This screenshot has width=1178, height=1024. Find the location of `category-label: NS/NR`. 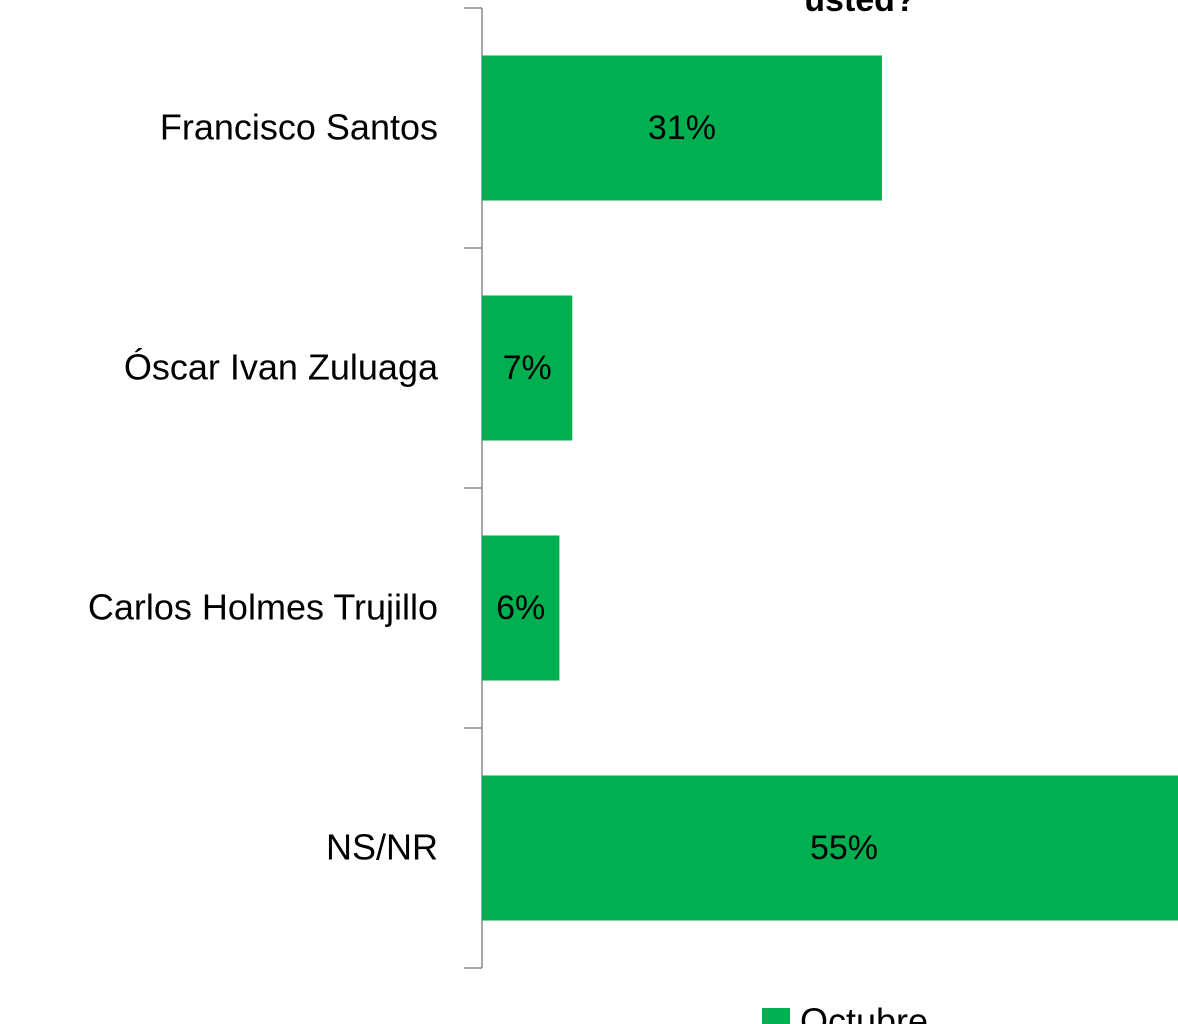

category-label: NS/NR is located at coordinates (382, 847).